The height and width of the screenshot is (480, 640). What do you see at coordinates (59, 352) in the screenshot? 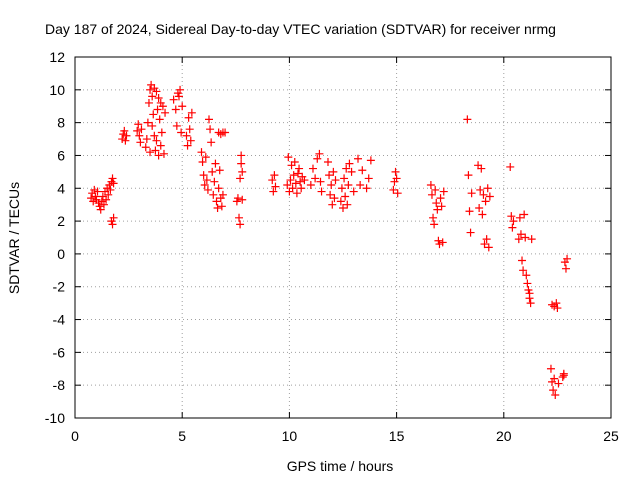
I see `y-tick-label: -6` at bounding box center [59, 352].